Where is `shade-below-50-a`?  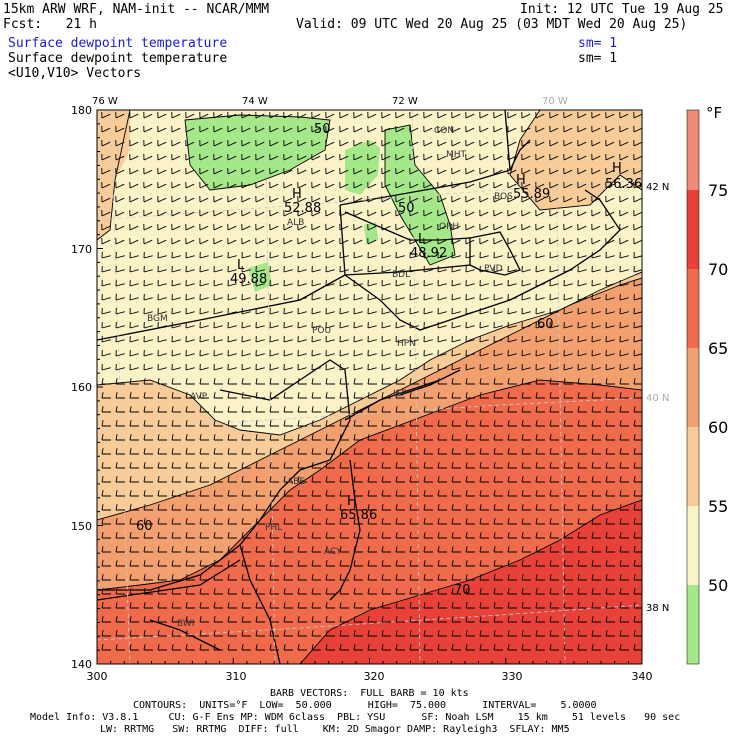 shade-below-50-a is located at coordinates (257, 152).